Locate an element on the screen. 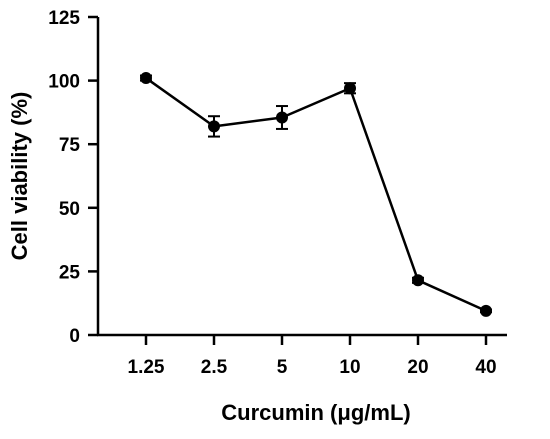 This screenshot has width=550, height=439. x-tick-label: 40 is located at coordinates (485, 367).